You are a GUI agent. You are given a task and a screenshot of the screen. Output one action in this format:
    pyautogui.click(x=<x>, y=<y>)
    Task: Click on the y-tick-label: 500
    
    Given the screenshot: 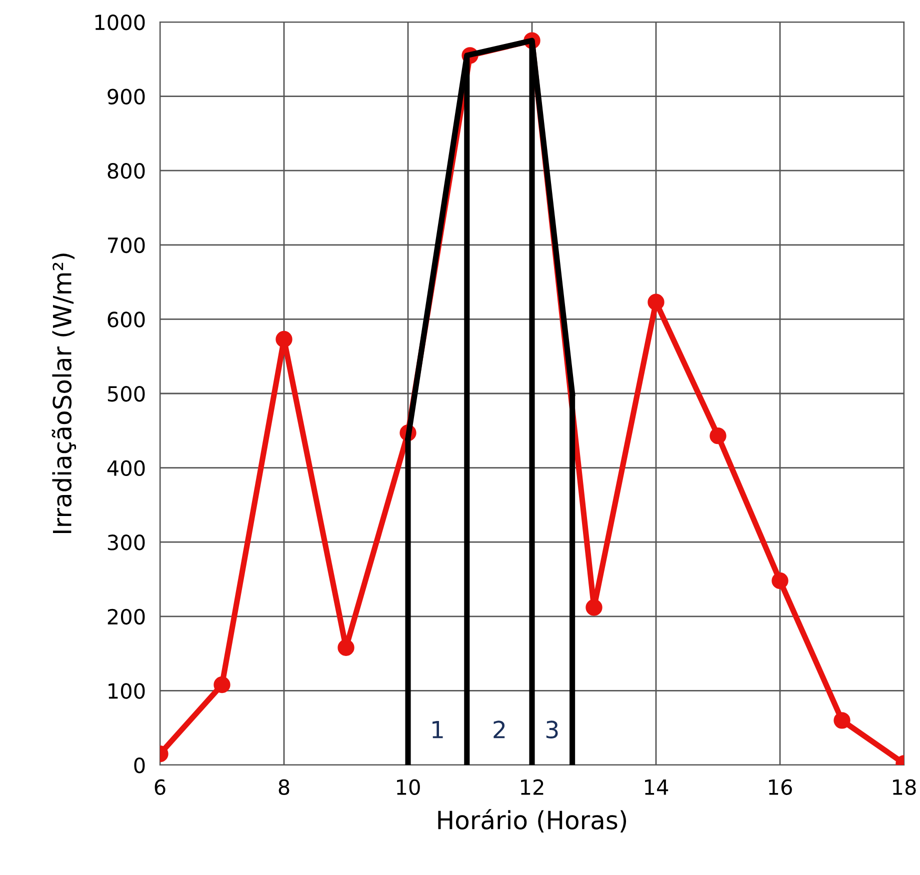 What is the action you would take?
    pyautogui.click(x=126, y=394)
    